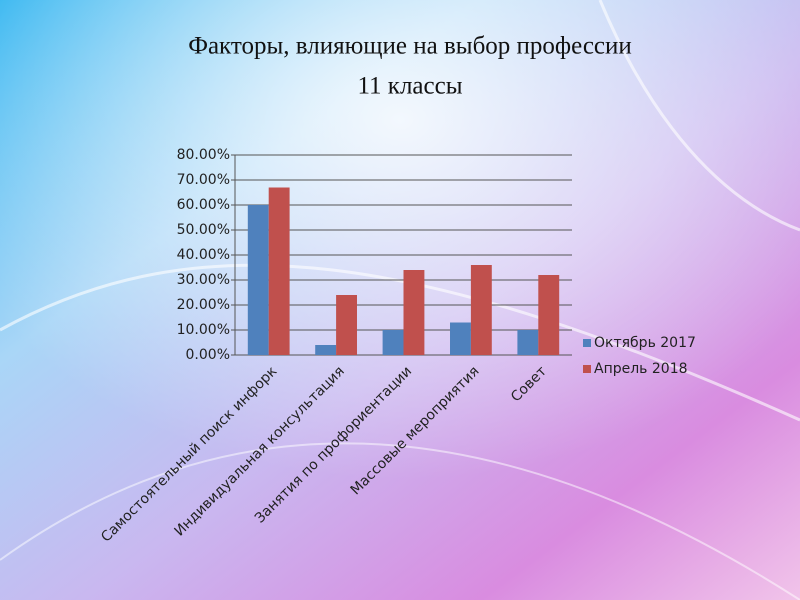 Image resolution: width=800 pixels, height=600 pixels. Describe the element at coordinates (203, 305) in the screenshot. I see `y-tick-label: 20.00%` at that location.